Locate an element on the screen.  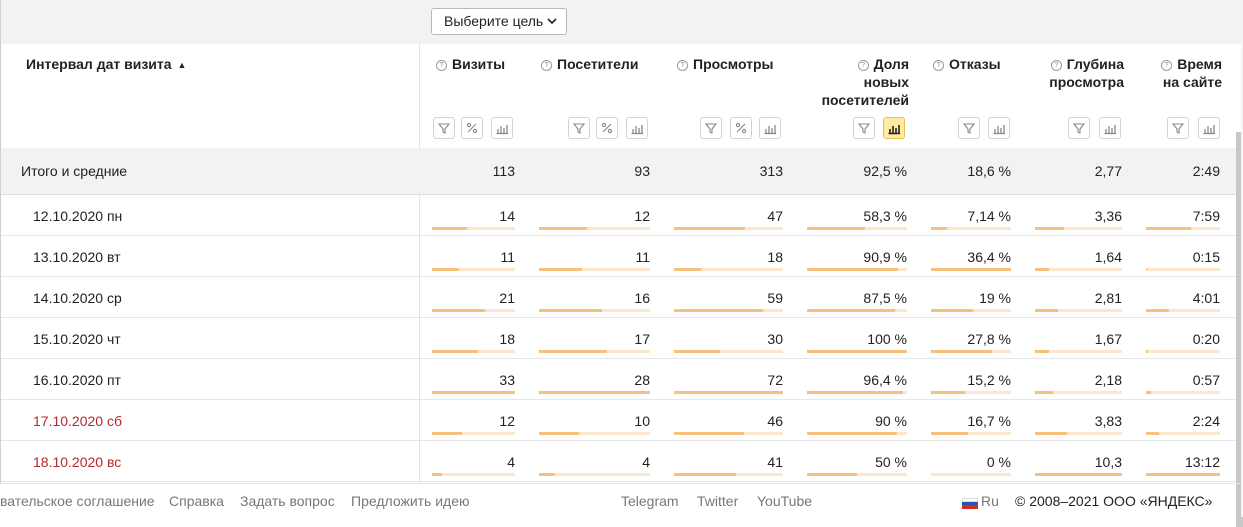
column-header-visits: ? Визиты is located at coordinates (470, 64).